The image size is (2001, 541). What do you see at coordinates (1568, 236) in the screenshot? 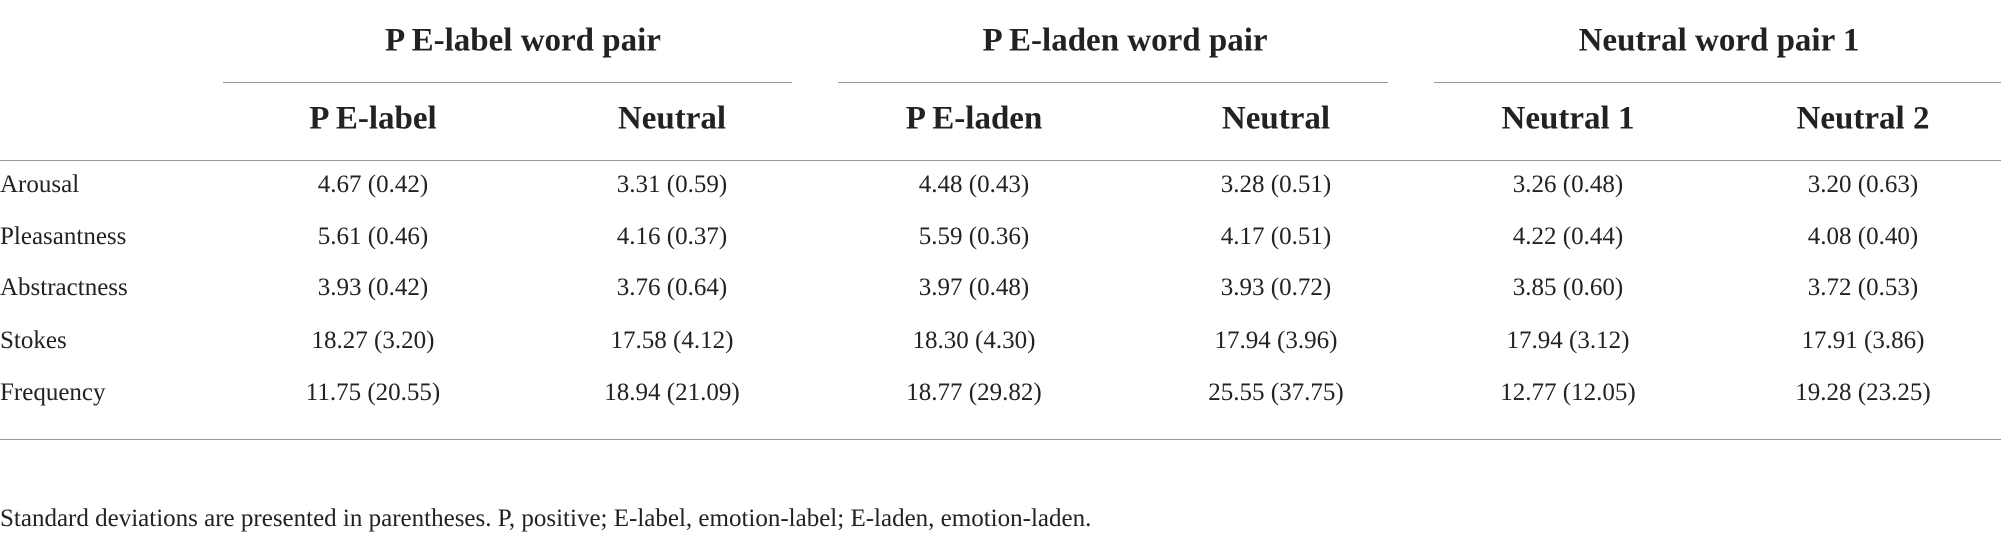
I see `cell: 4.22 (0.44)` at bounding box center [1568, 236].